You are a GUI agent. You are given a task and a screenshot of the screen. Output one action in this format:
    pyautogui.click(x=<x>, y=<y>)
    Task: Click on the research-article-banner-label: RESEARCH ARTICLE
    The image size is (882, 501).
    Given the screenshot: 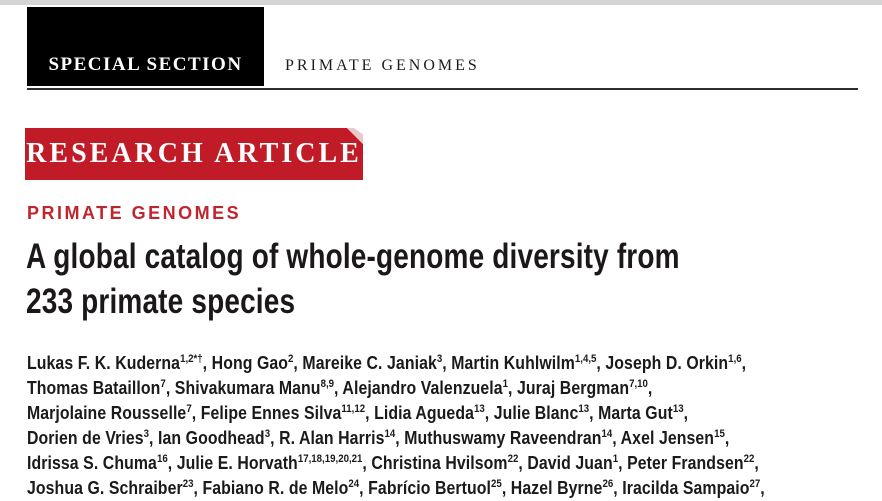 What is the action you would take?
    pyautogui.click(x=194, y=153)
    